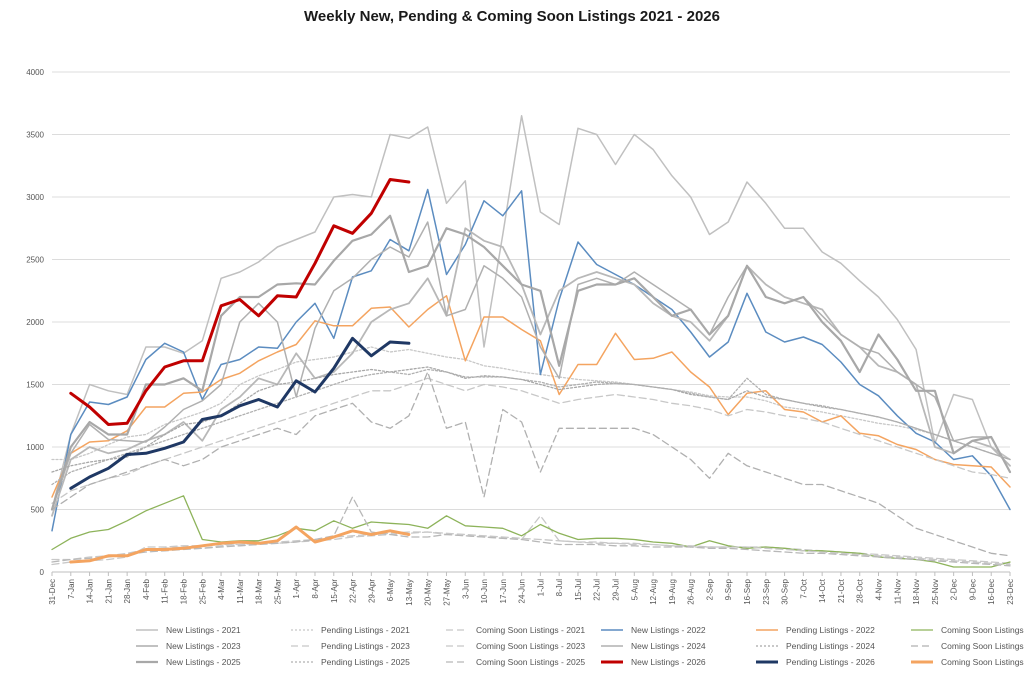 The width and height of the screenshot is (1024, 674). What do you see at coordinates (668, 662) in the screenshot?
I see `legend-label: New Listings - 2026` at bounding box center [668, 662].